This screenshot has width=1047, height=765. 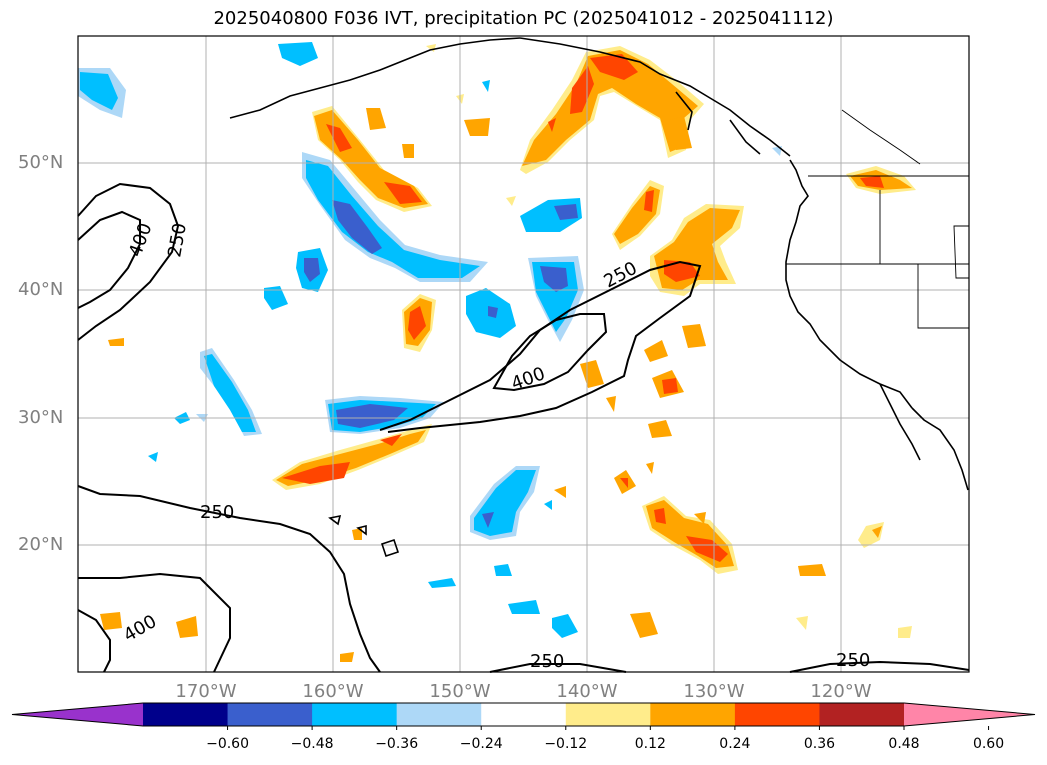 I want to click on colorbar-outline, so click(x=523, y=714).